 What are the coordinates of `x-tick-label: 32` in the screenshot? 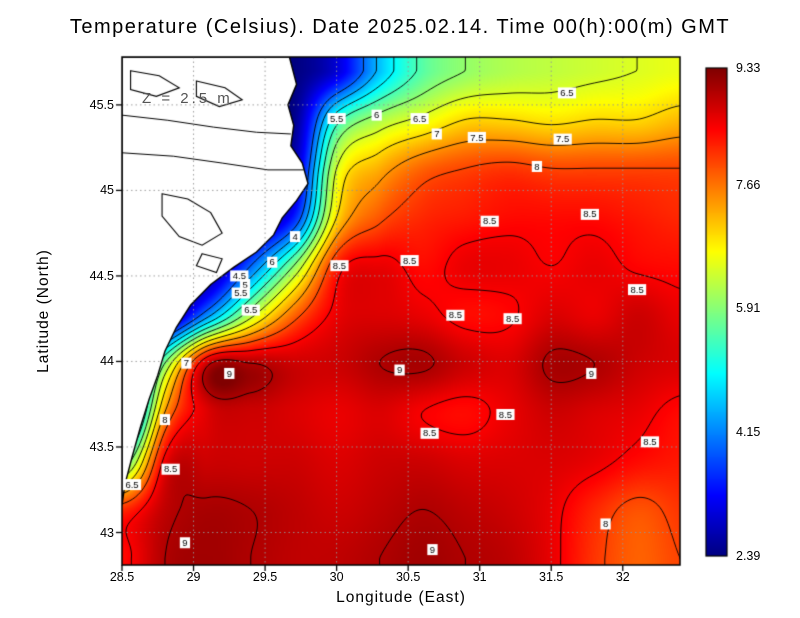 It's located at (622, 577).